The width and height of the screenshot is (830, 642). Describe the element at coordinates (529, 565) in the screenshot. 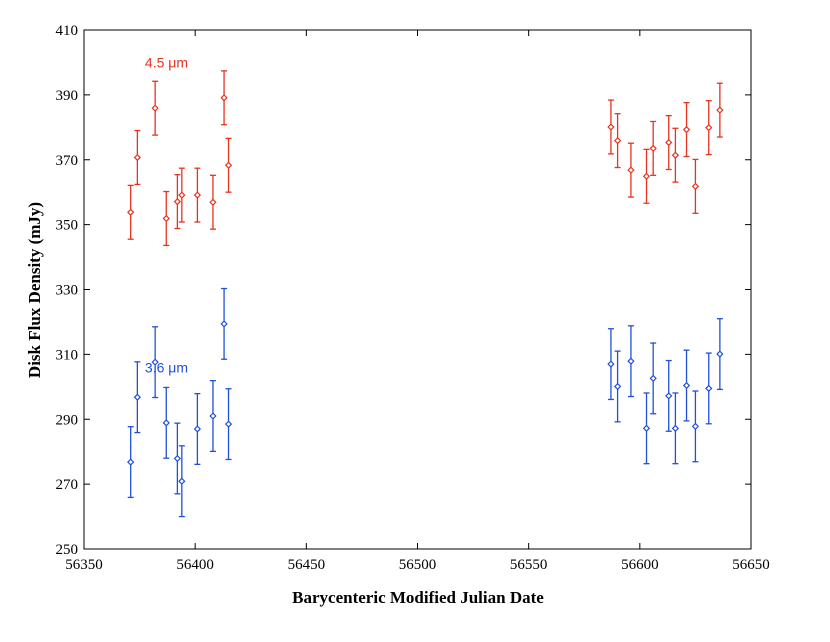

I see `x-tick-label: 56550` at that location.